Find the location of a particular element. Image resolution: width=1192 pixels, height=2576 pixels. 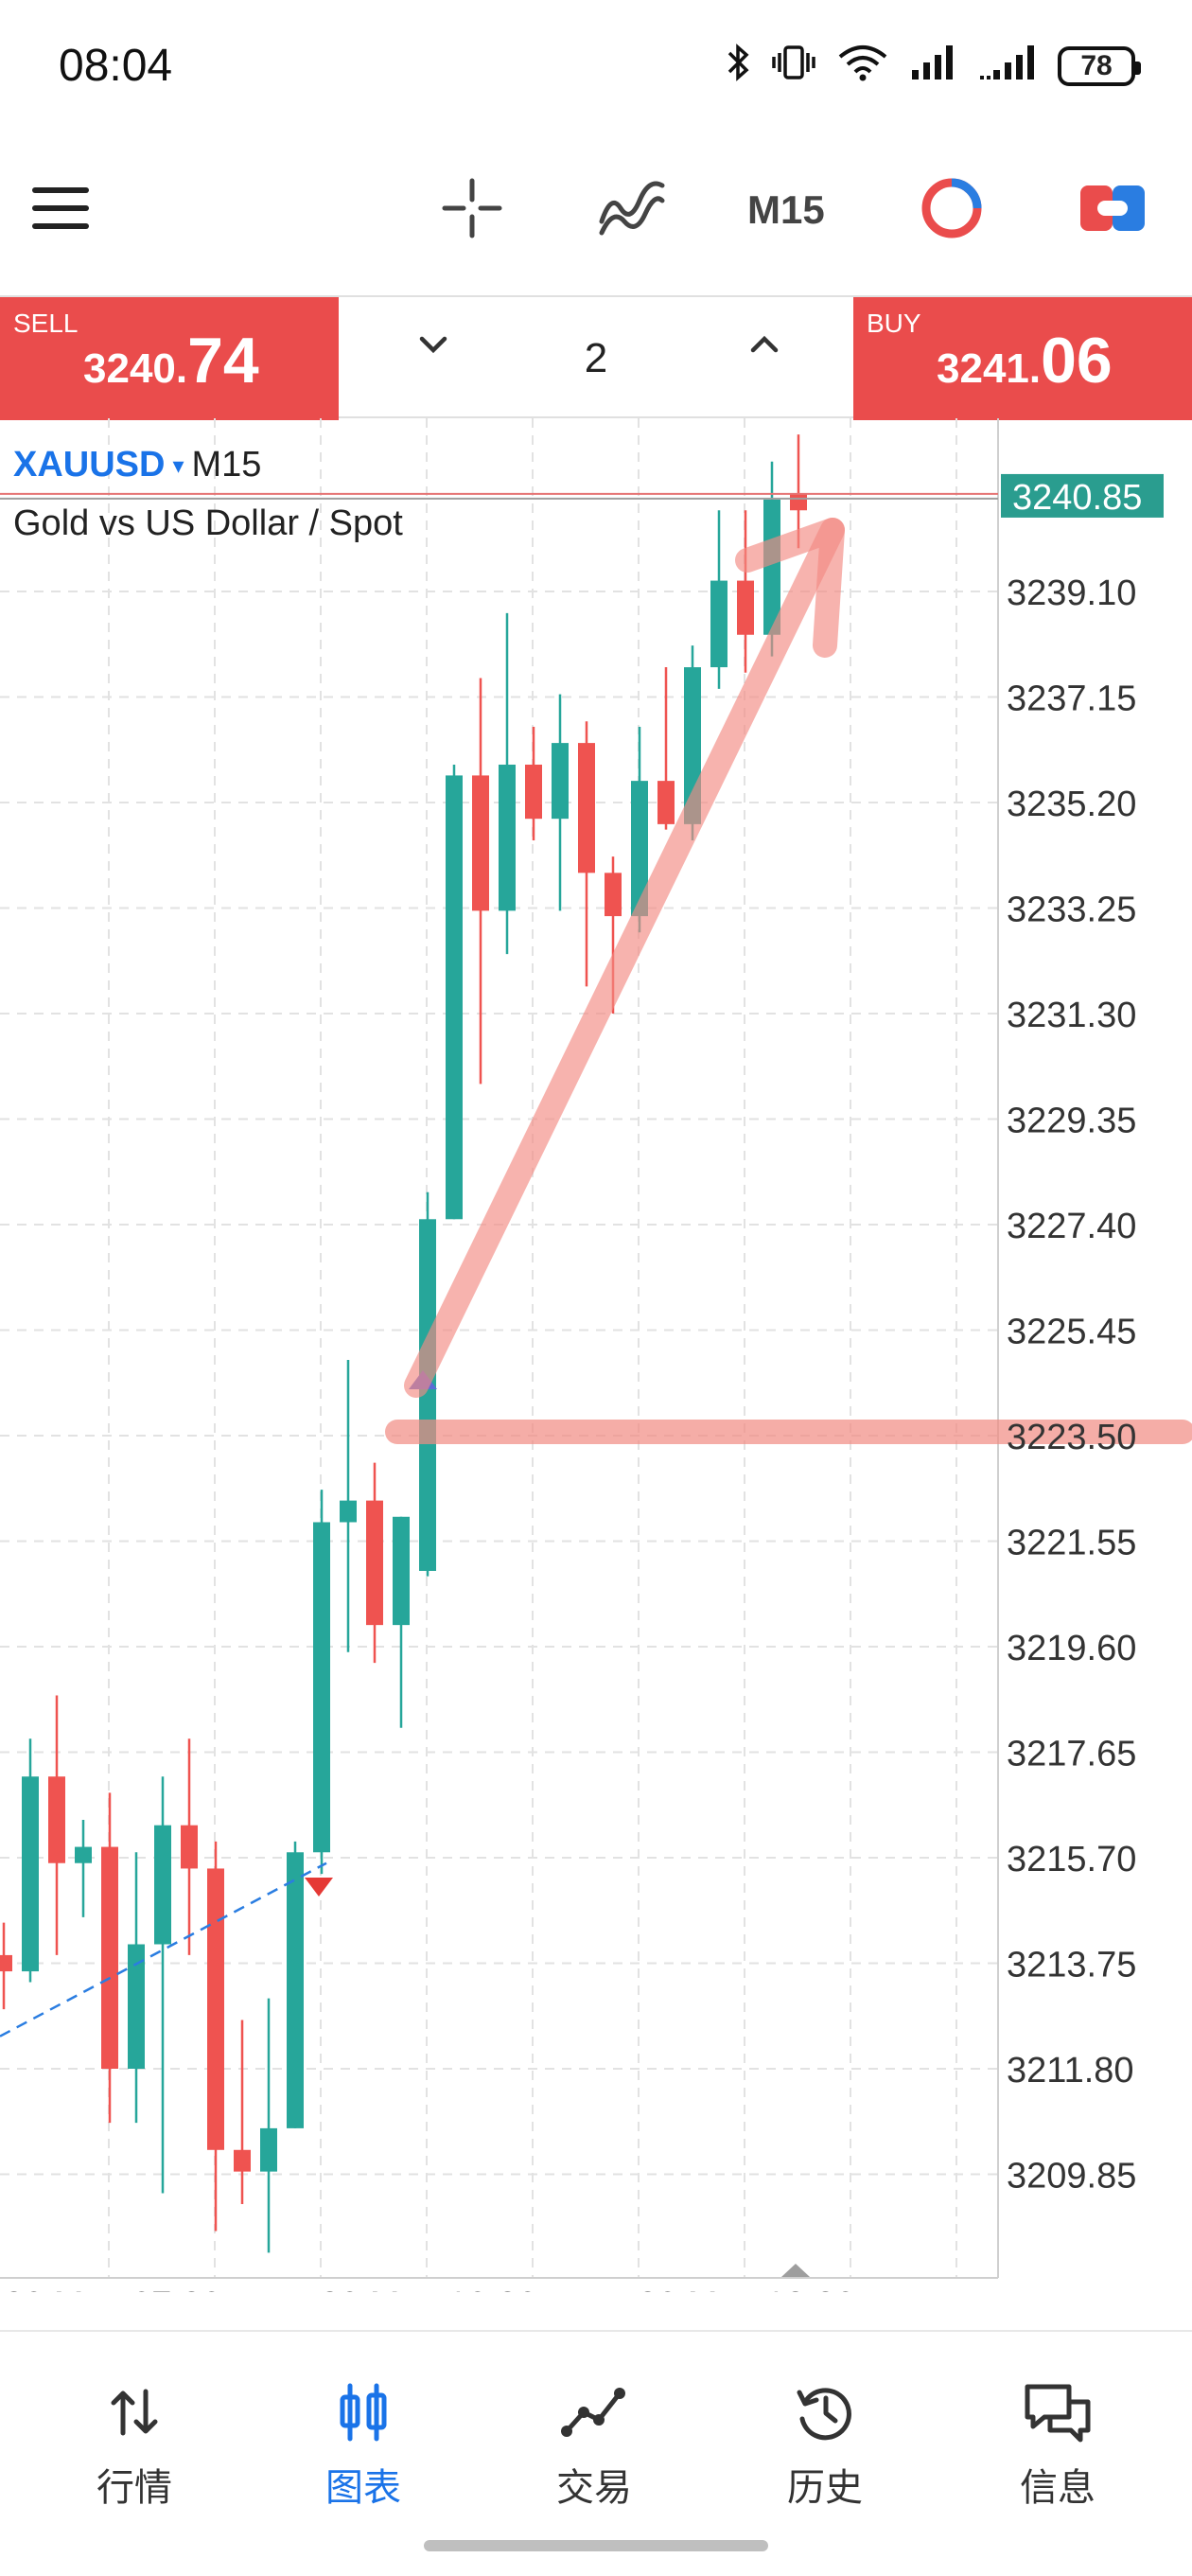

symbol-dropdown-icon: ▾ is located at coordinates (178, 466).